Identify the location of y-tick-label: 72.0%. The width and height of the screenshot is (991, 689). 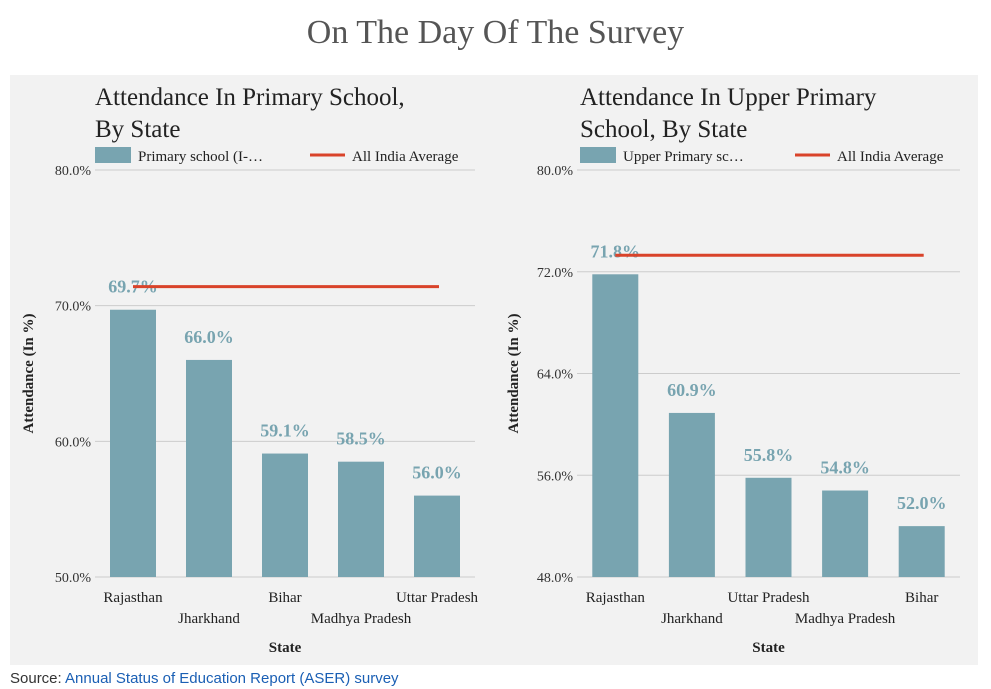
(555, 273).